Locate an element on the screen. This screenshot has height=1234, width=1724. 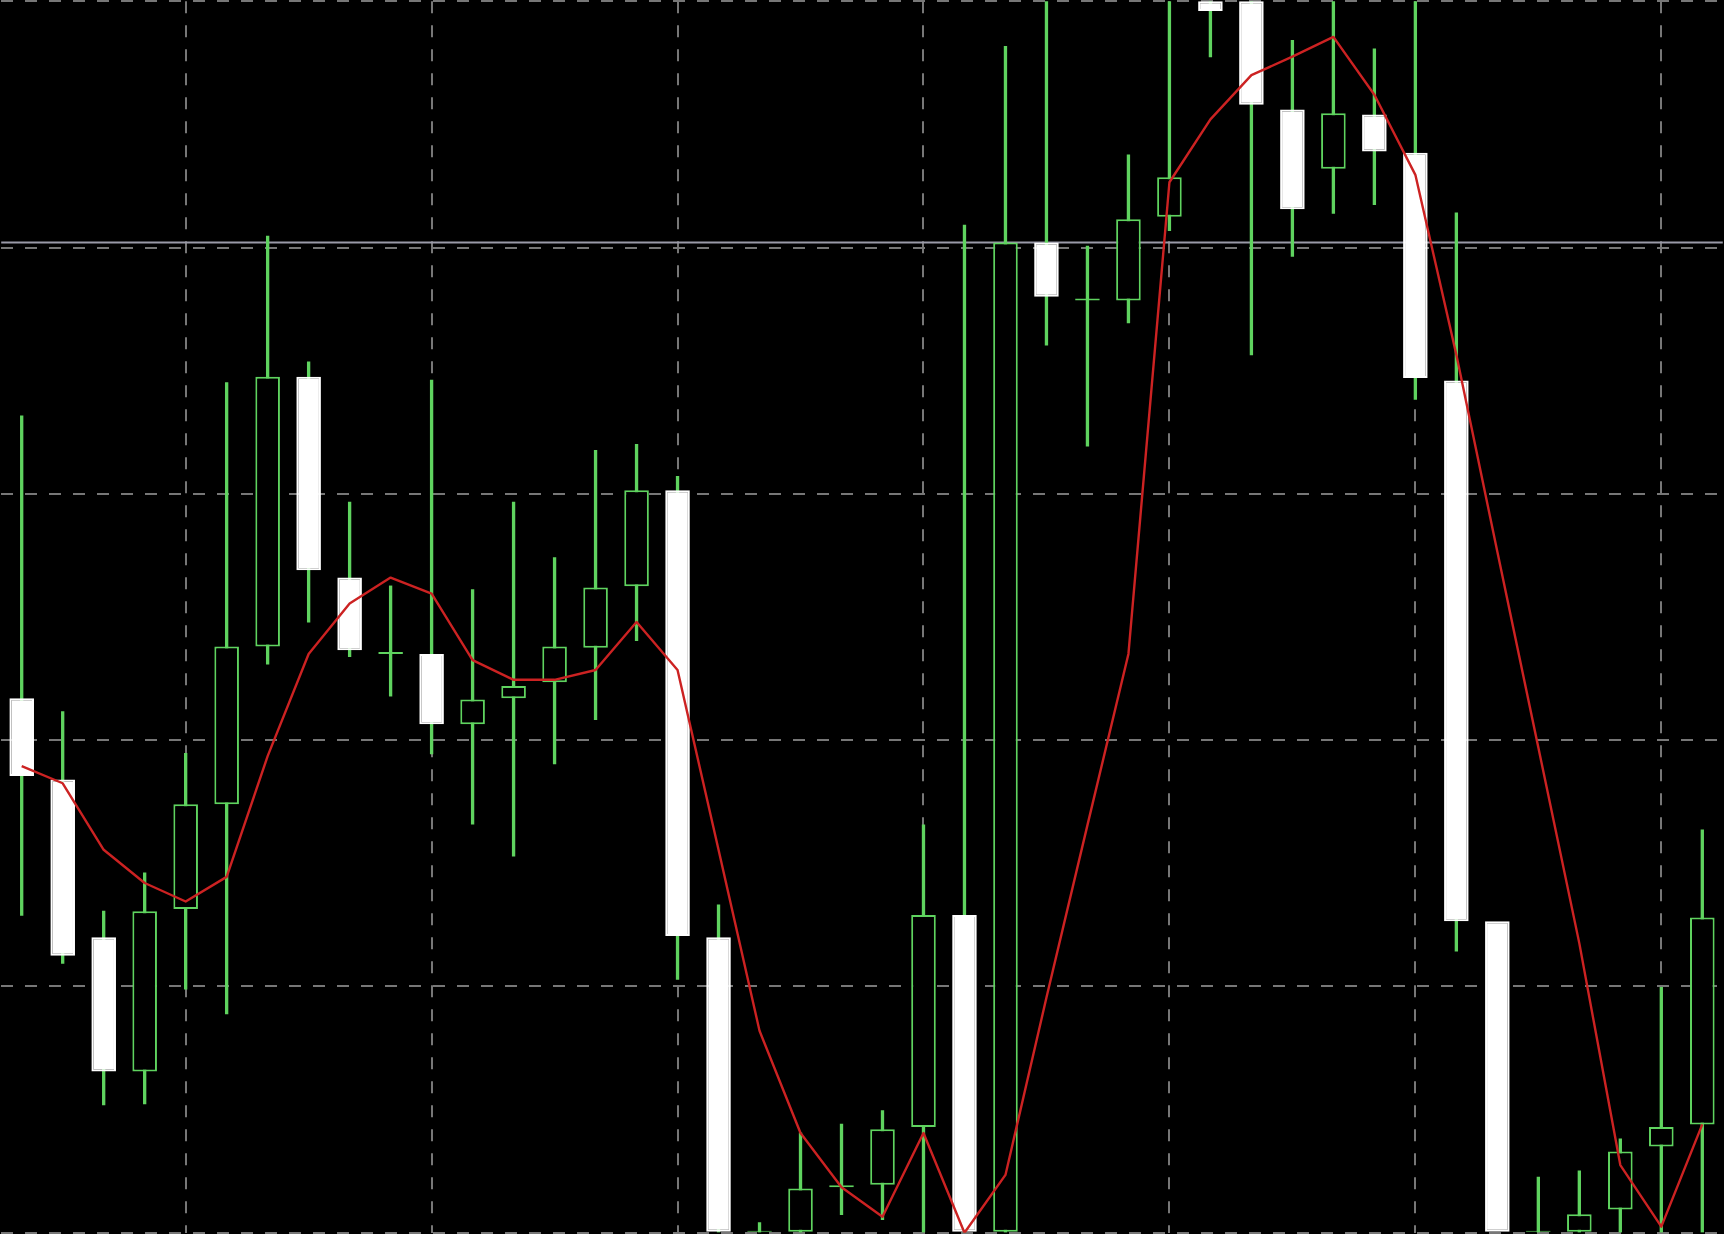
candlestick is located at coordinates (1497, 1076).